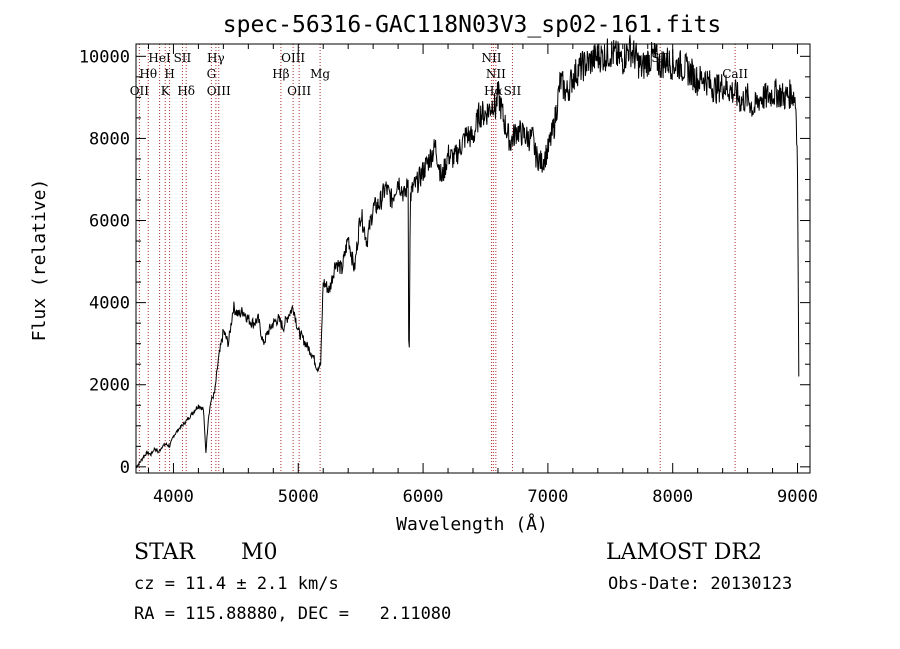 The width and height of the screenshot is (900, 649). Describe the element at coordinates (186, 91) in the screenshot. I see `spectral-line-label: Hδ` at that location.